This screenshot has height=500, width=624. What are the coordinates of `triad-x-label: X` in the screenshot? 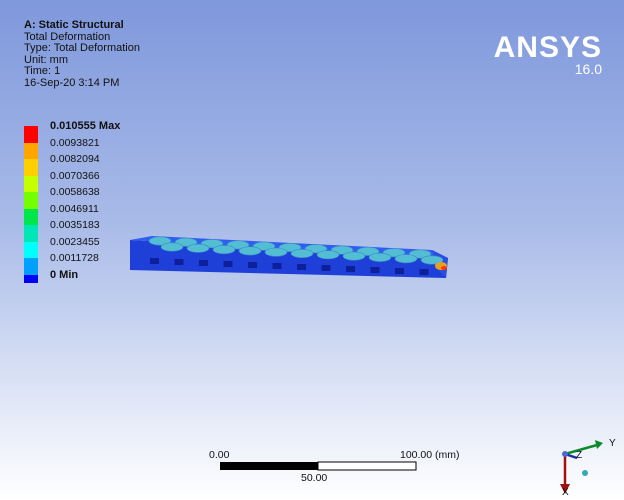 It's located at (565, 492).